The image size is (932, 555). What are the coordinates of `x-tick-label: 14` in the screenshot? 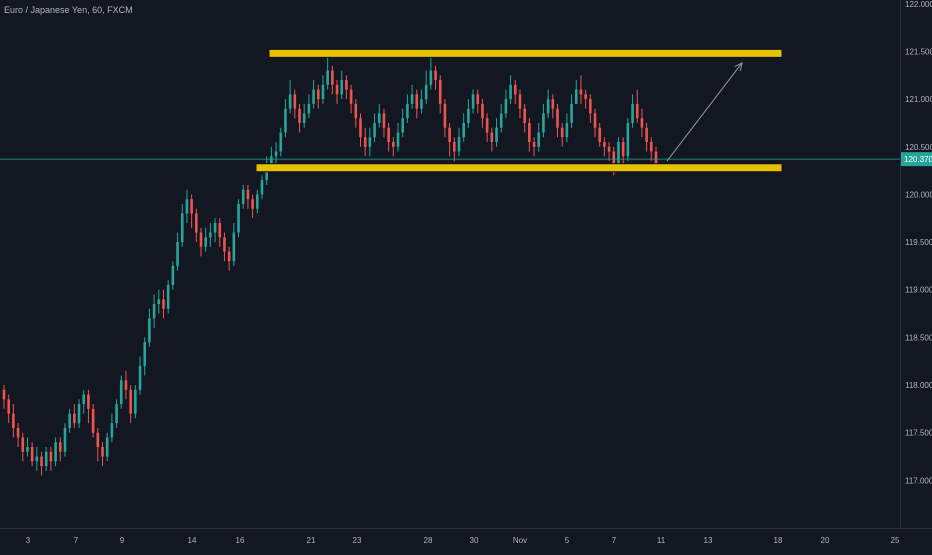 It's located at (192, 540).